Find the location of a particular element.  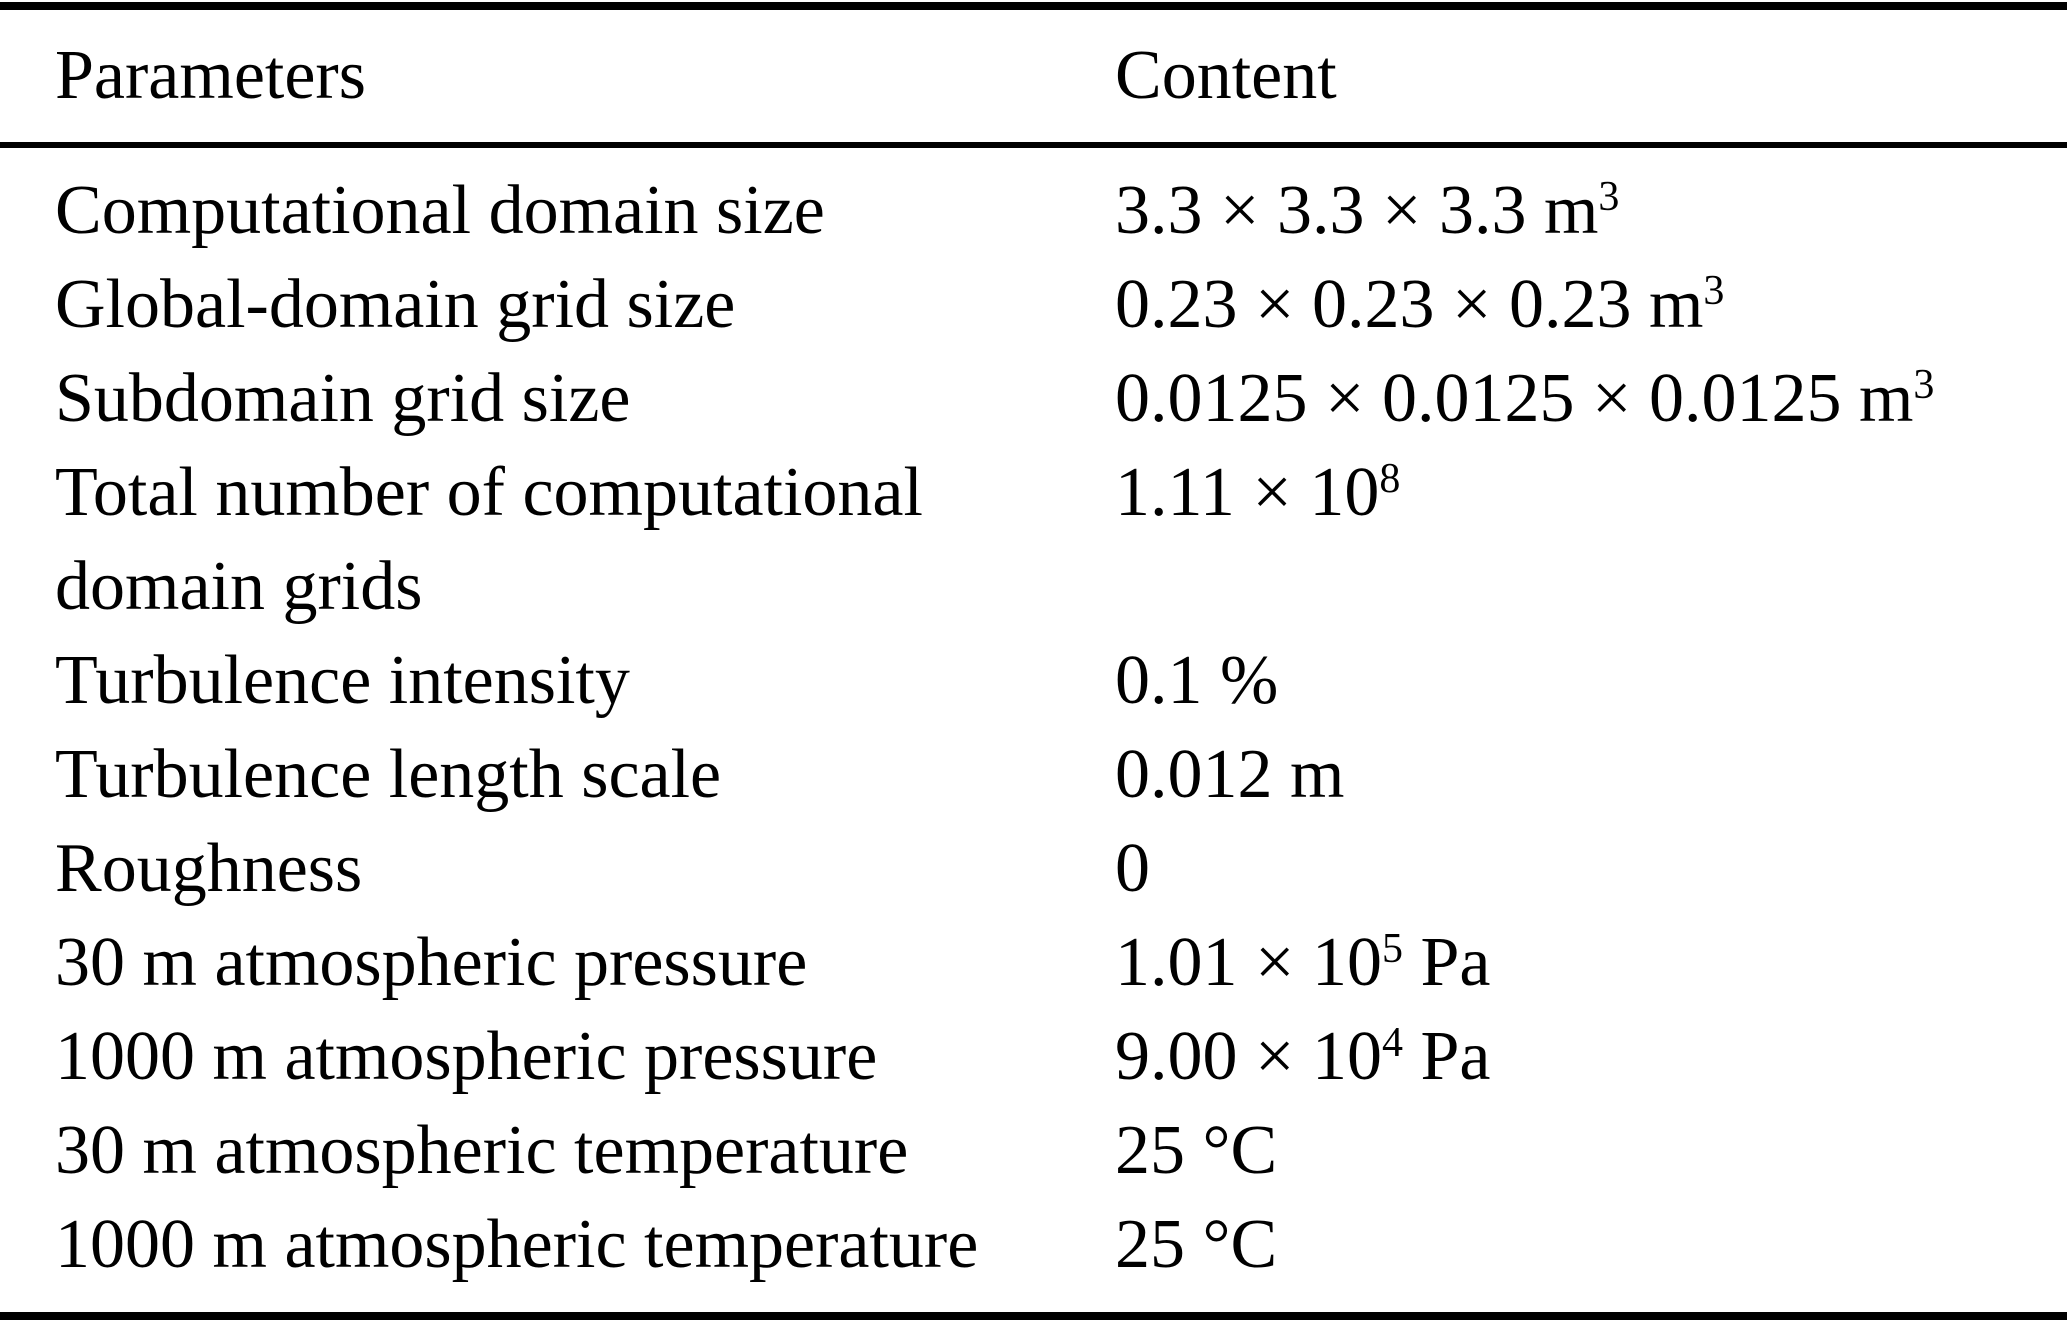

value-exponent: 5 is located at coordinates (1392, 948).